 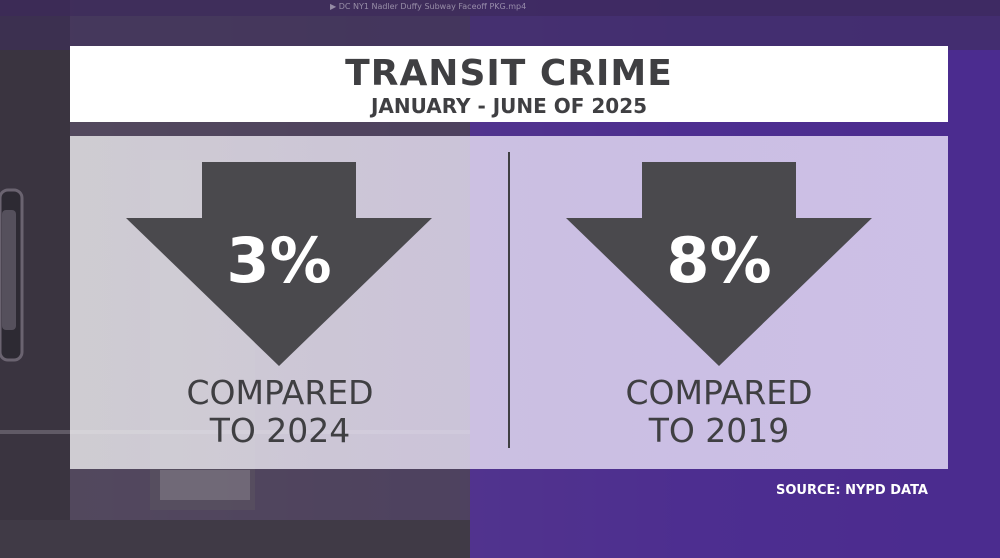 I want to click on stat-percent-2019: 8%, so click(x=719, y=260).